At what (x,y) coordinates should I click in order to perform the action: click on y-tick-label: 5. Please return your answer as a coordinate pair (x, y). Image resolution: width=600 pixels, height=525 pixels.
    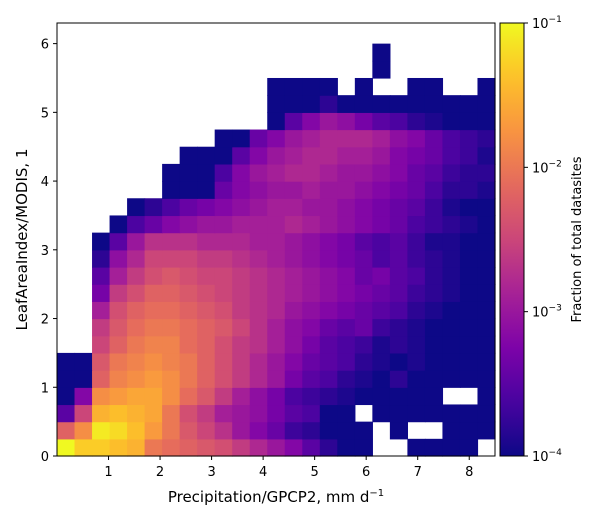
    Looking at the image, I should click on (45, 113).